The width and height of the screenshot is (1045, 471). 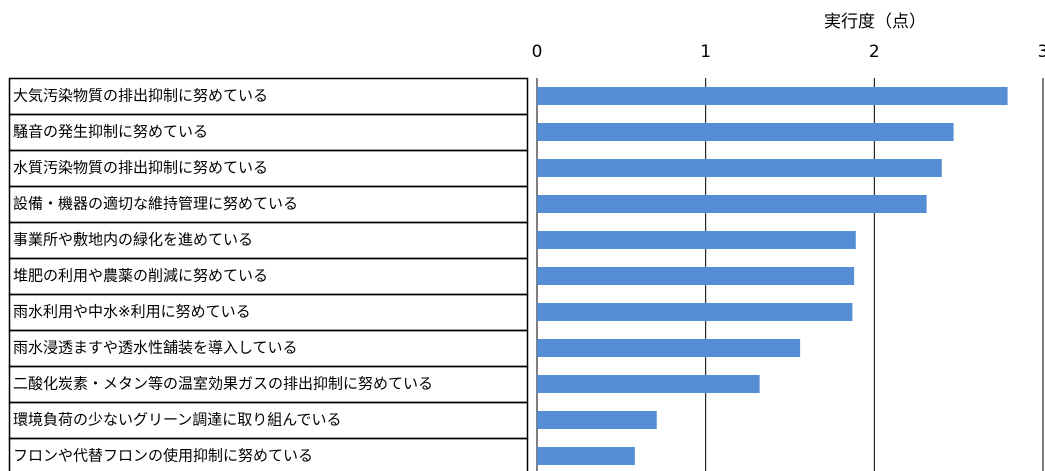 What do you see at coordinates (537, 52) in the screenshot?
I see `x-tick-label: 0` at bounding box center [537, 52].